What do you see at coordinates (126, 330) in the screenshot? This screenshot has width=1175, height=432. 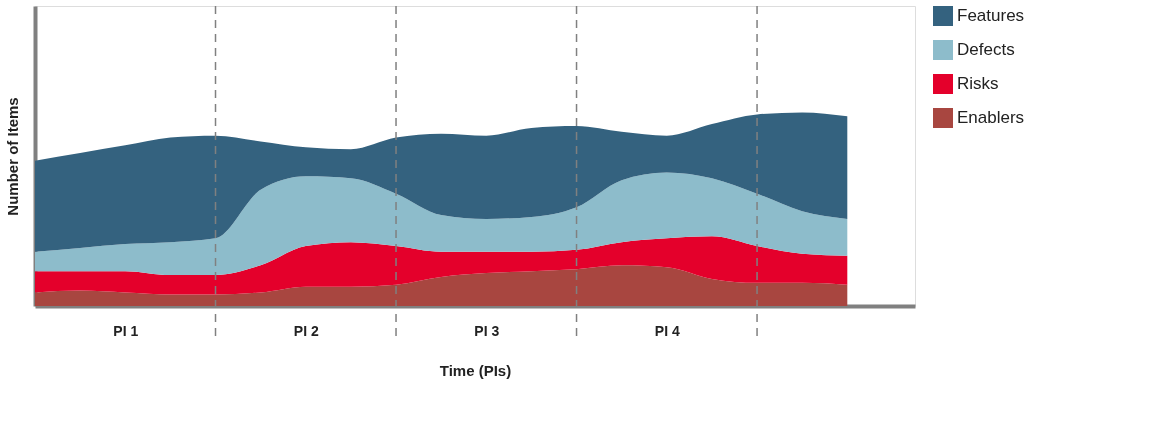 I see `x-tick-label: PI 1` at bounding box center [126, 330].